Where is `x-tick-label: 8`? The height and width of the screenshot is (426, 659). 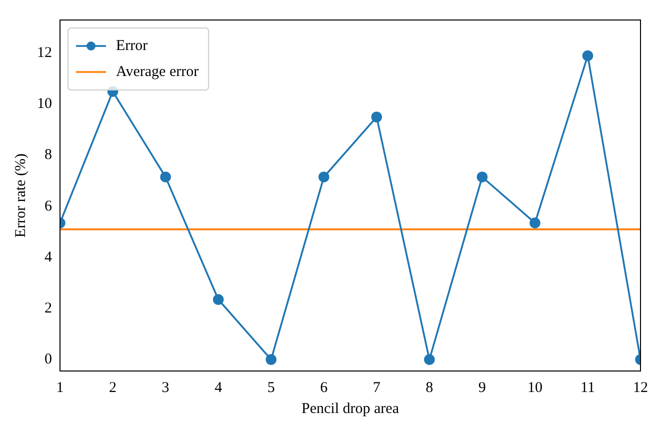
x-tick-label: 8 is located at coordinates (430, 388).